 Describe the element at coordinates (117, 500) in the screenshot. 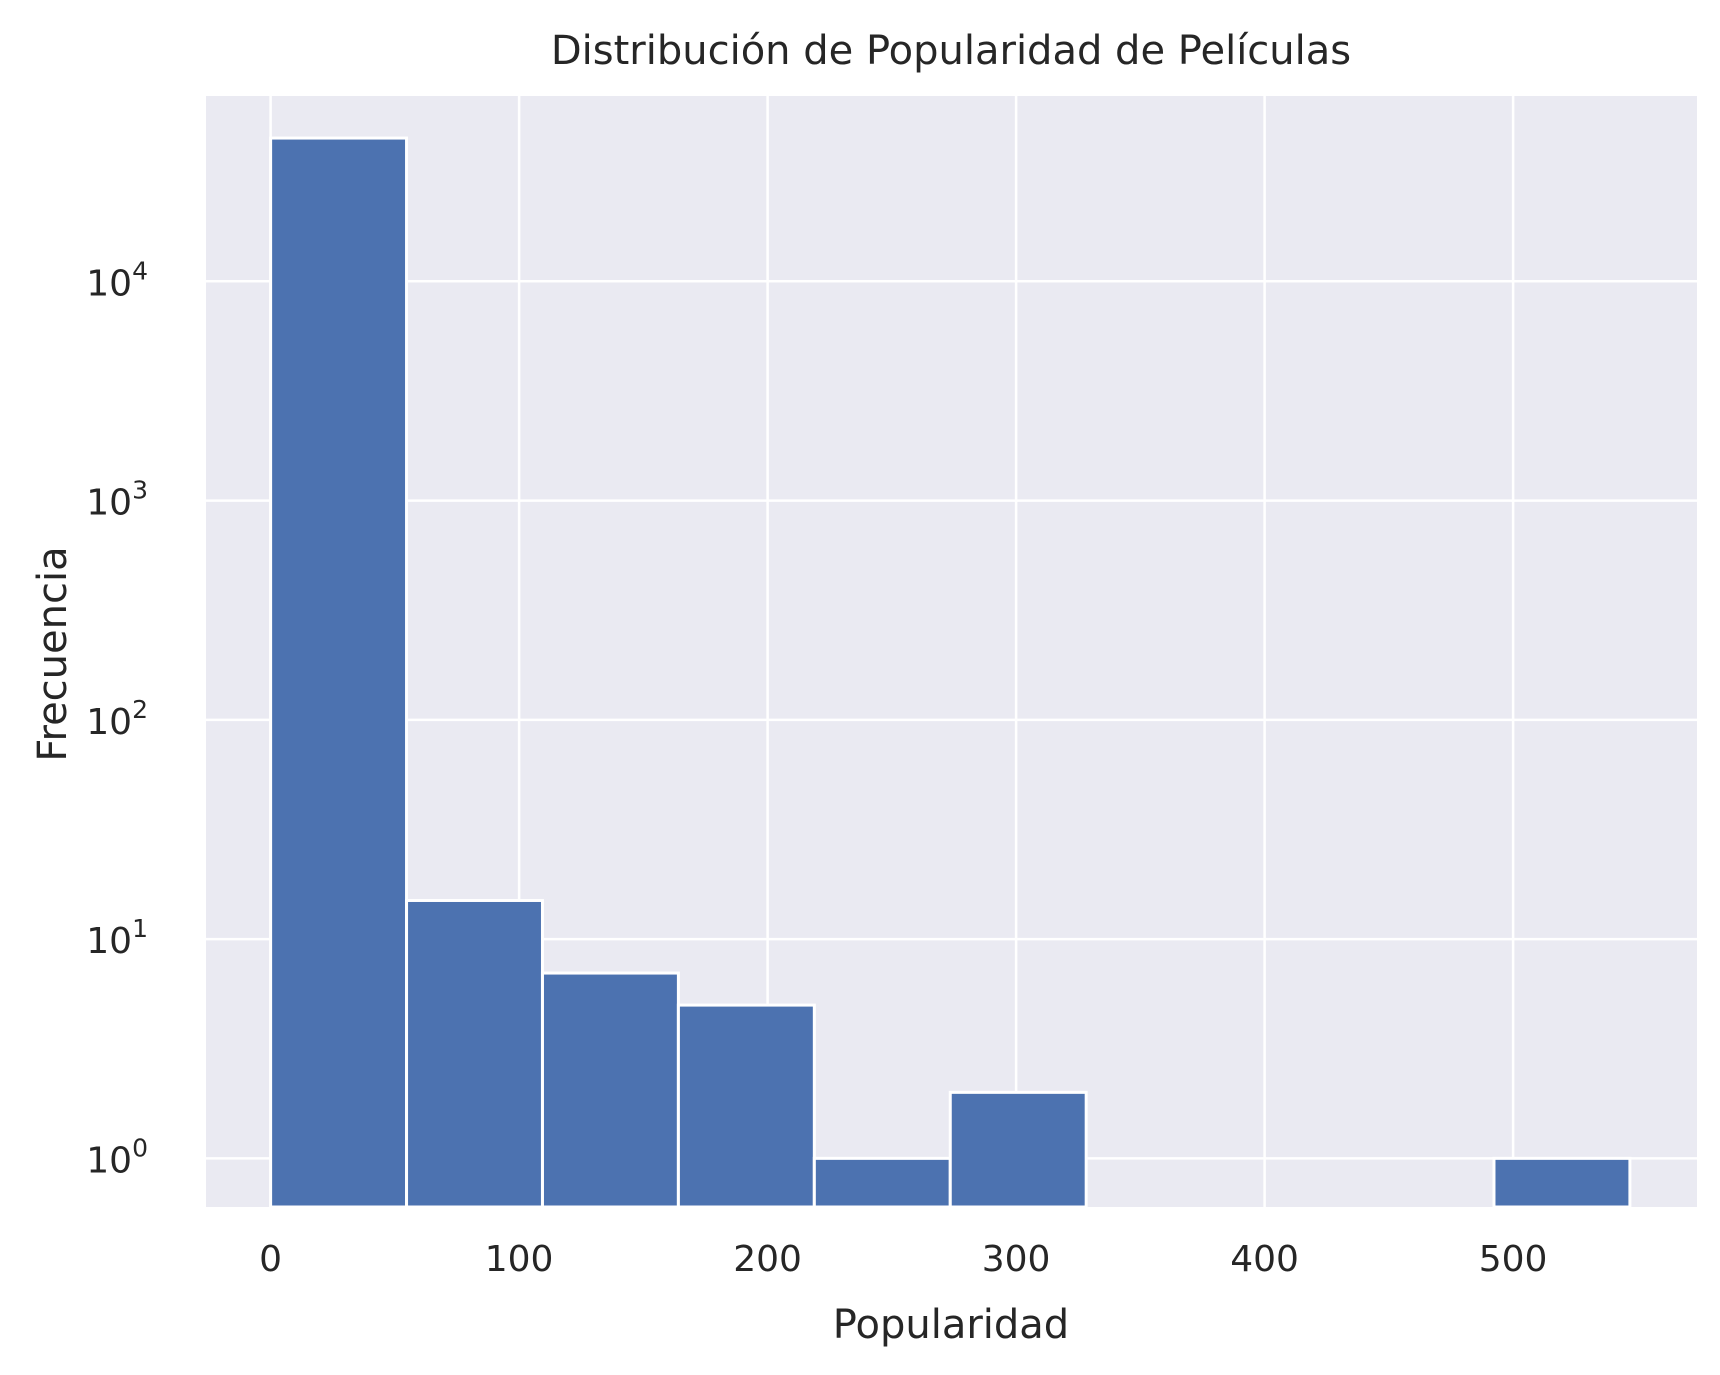

I see `y-tick-label: 10³` at that location.